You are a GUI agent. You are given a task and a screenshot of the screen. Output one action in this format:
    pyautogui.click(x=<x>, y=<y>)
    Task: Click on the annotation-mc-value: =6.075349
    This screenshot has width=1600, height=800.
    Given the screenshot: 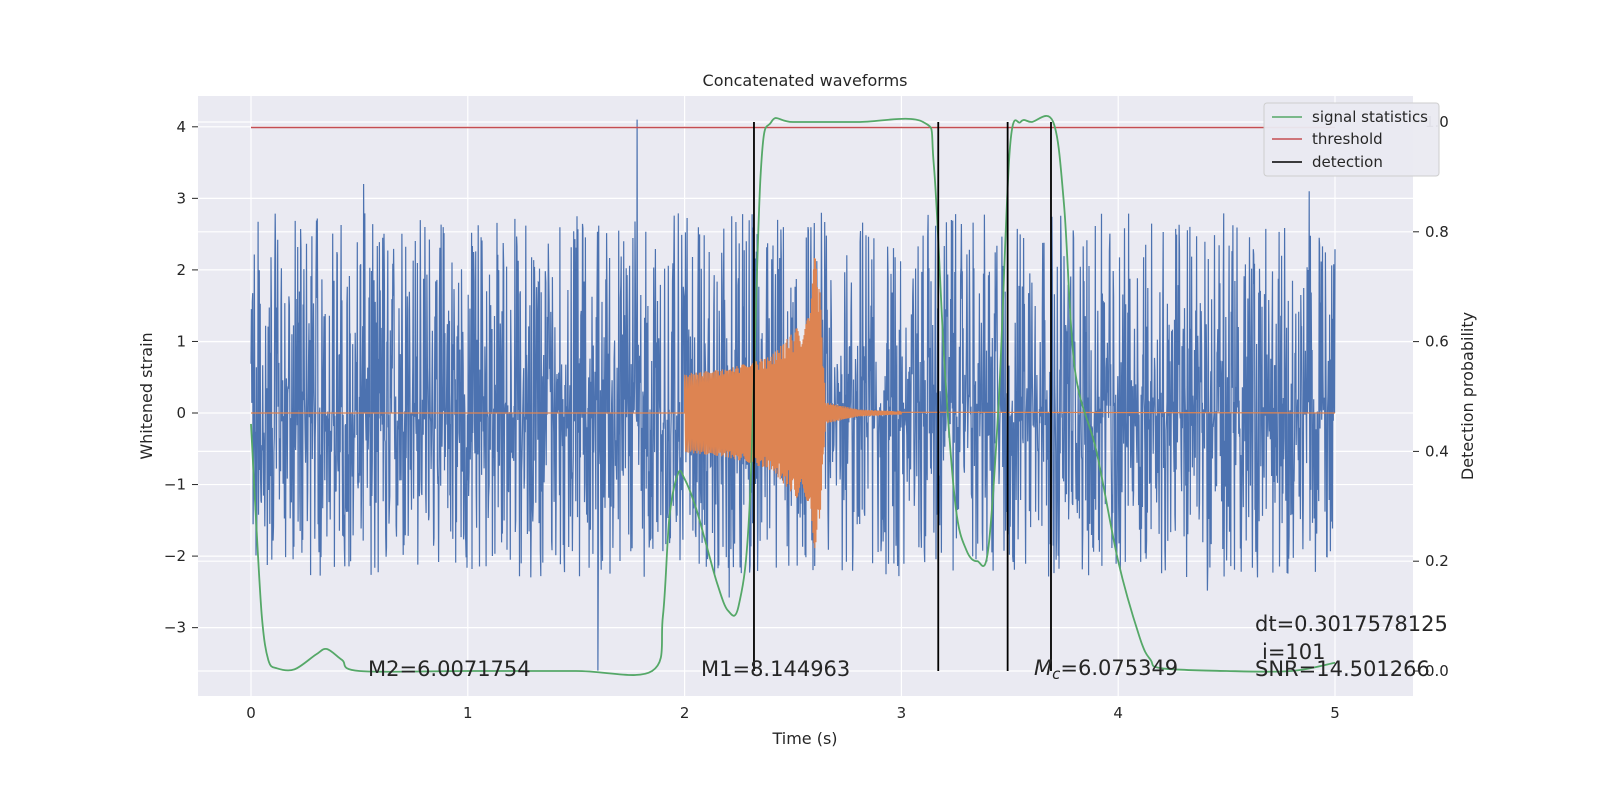 What is the action you would take?
    pyautogui.click(x=1119, y=668)
    